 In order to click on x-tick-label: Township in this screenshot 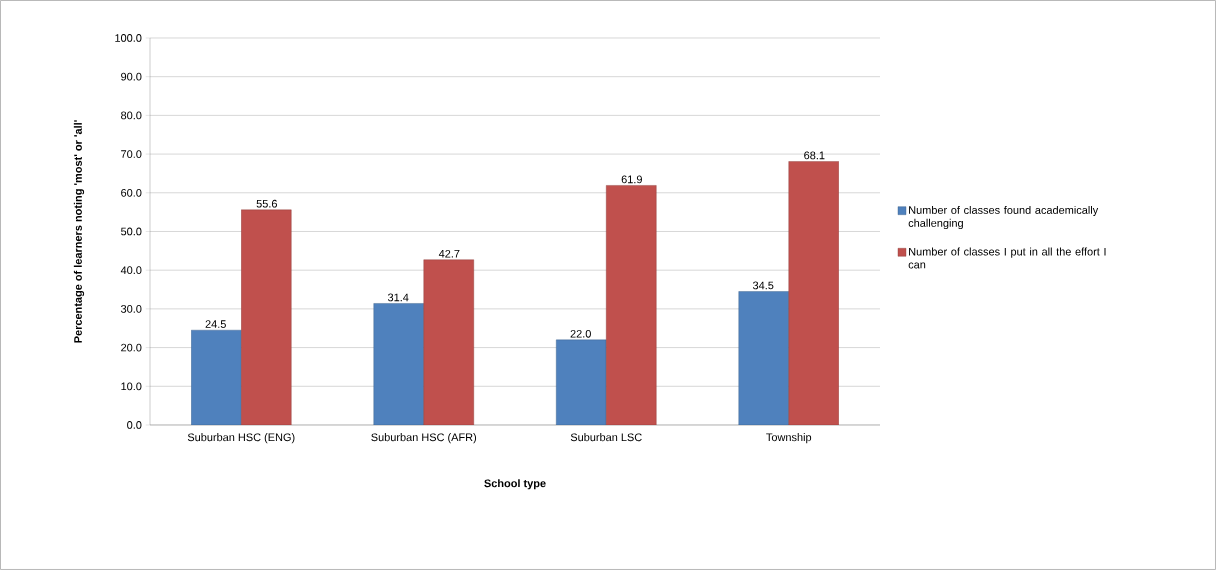, I will do `click(789, 438)`.